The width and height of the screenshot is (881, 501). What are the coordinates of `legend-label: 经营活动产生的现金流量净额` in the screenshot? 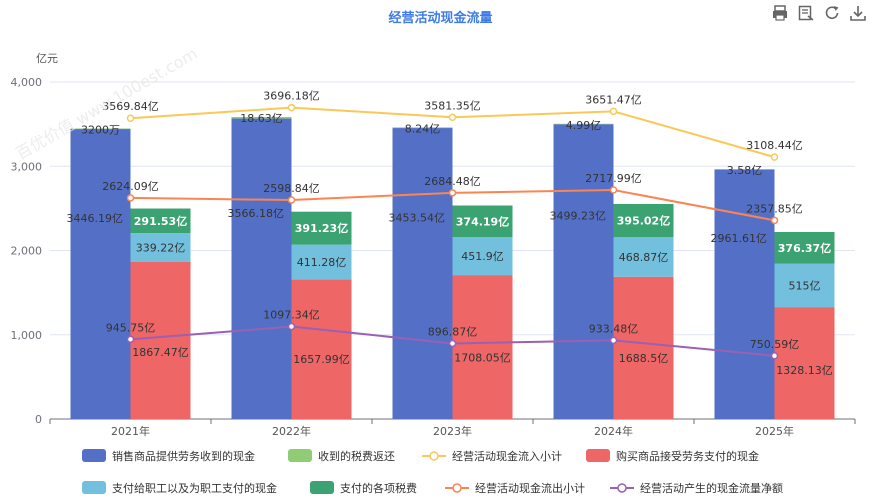 It's located at (711, 488).